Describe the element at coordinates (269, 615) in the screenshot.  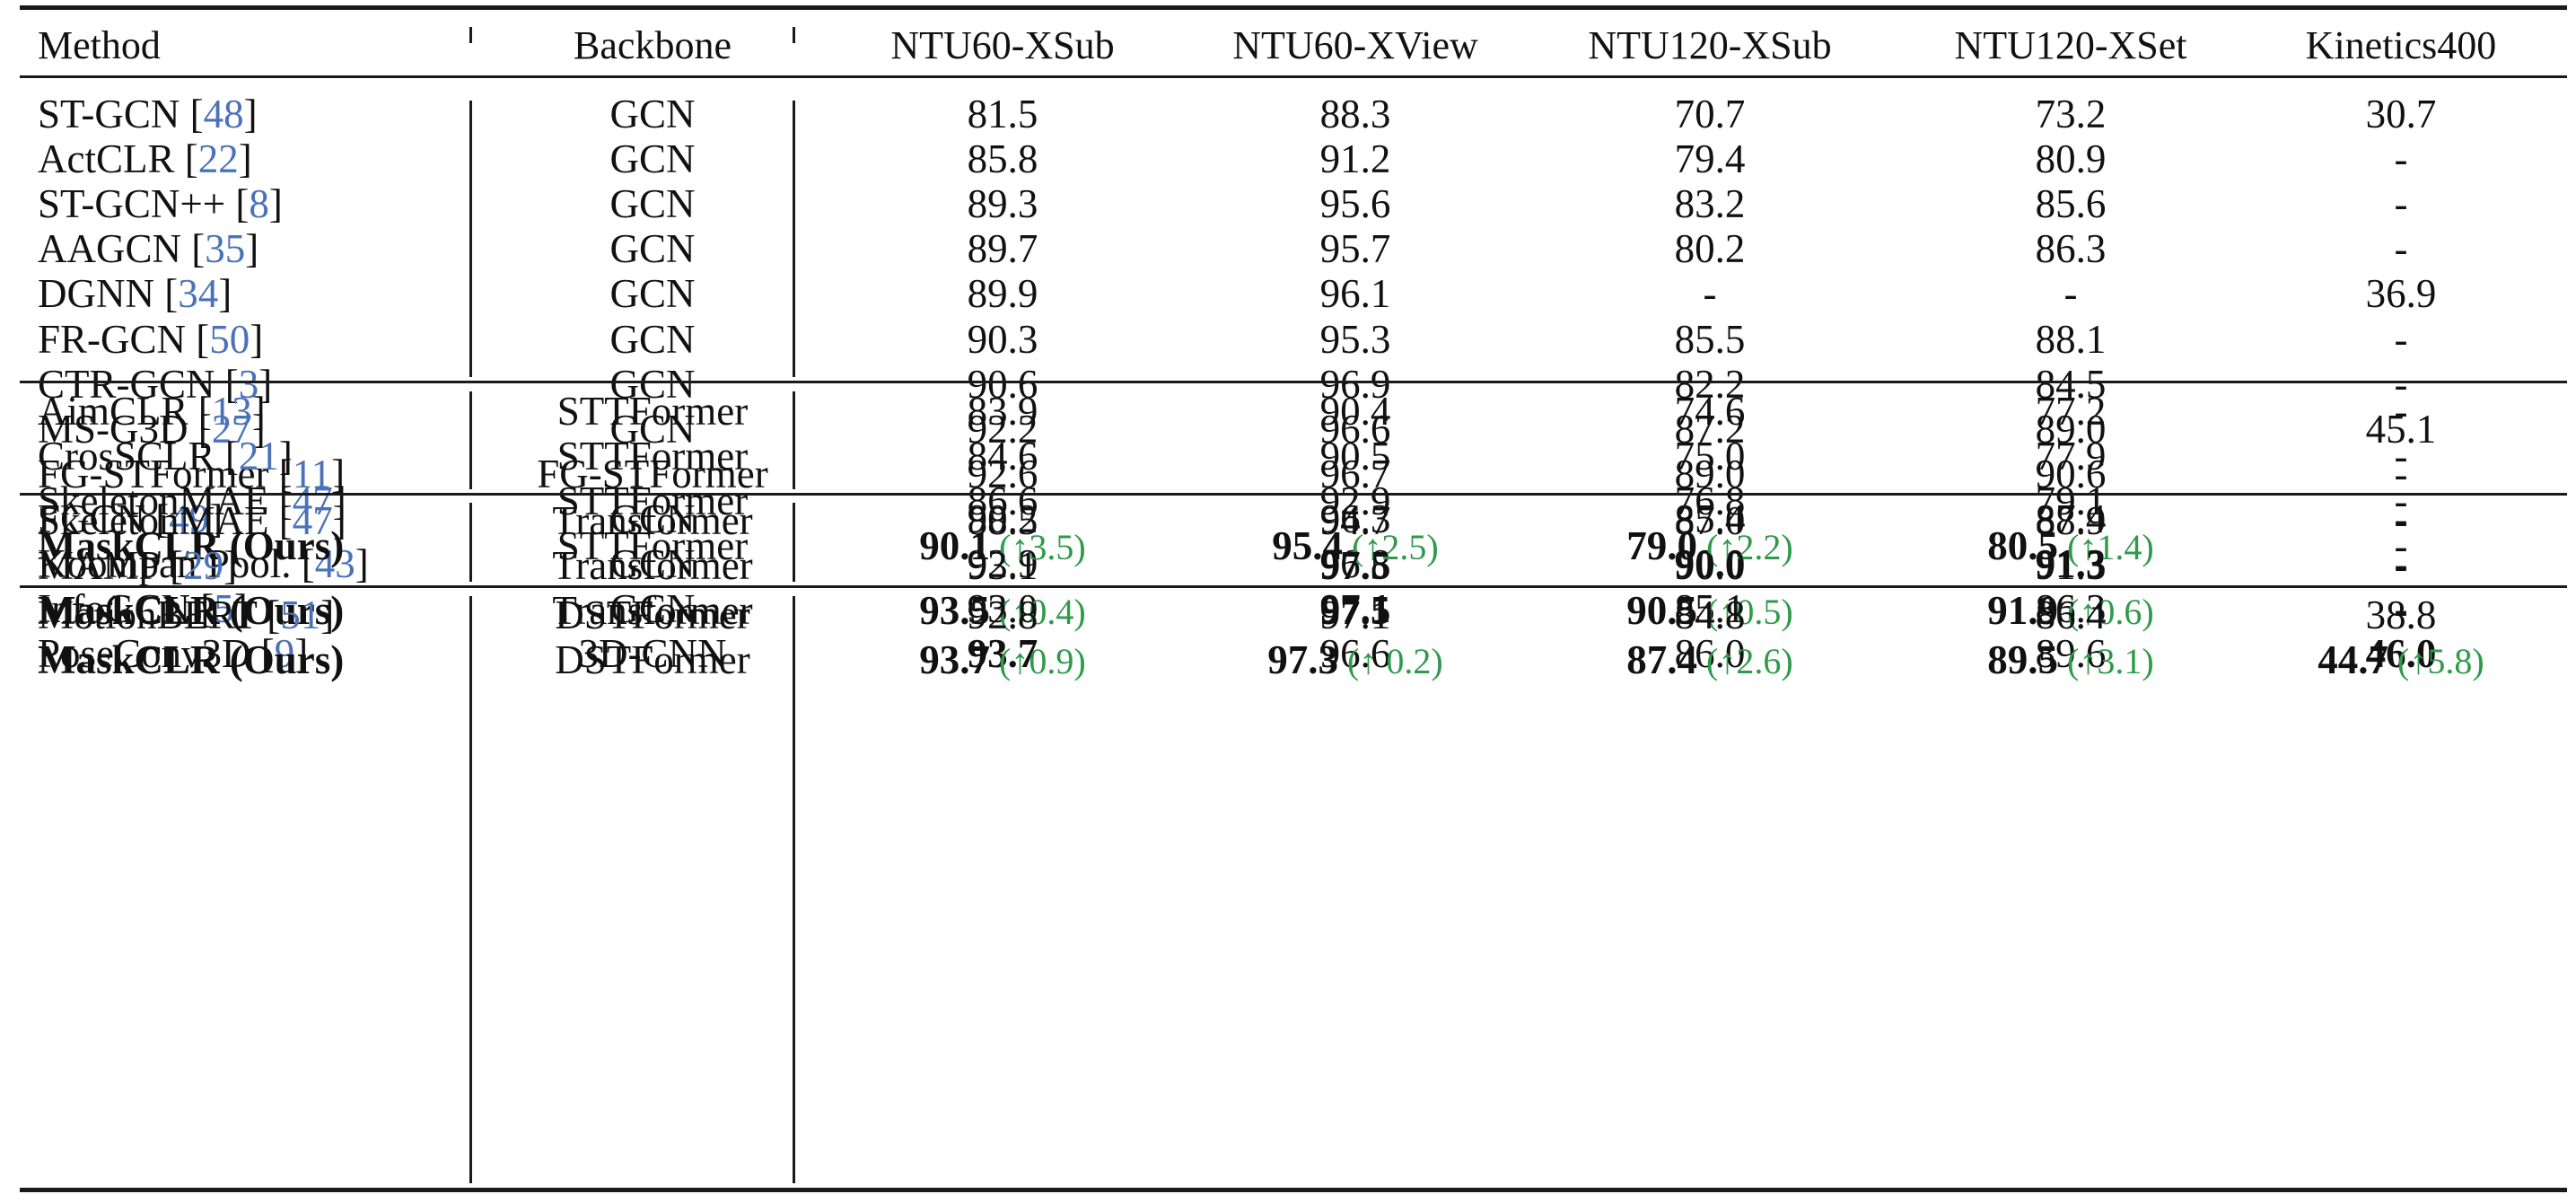
I see `citation-bracket: [` at that location.